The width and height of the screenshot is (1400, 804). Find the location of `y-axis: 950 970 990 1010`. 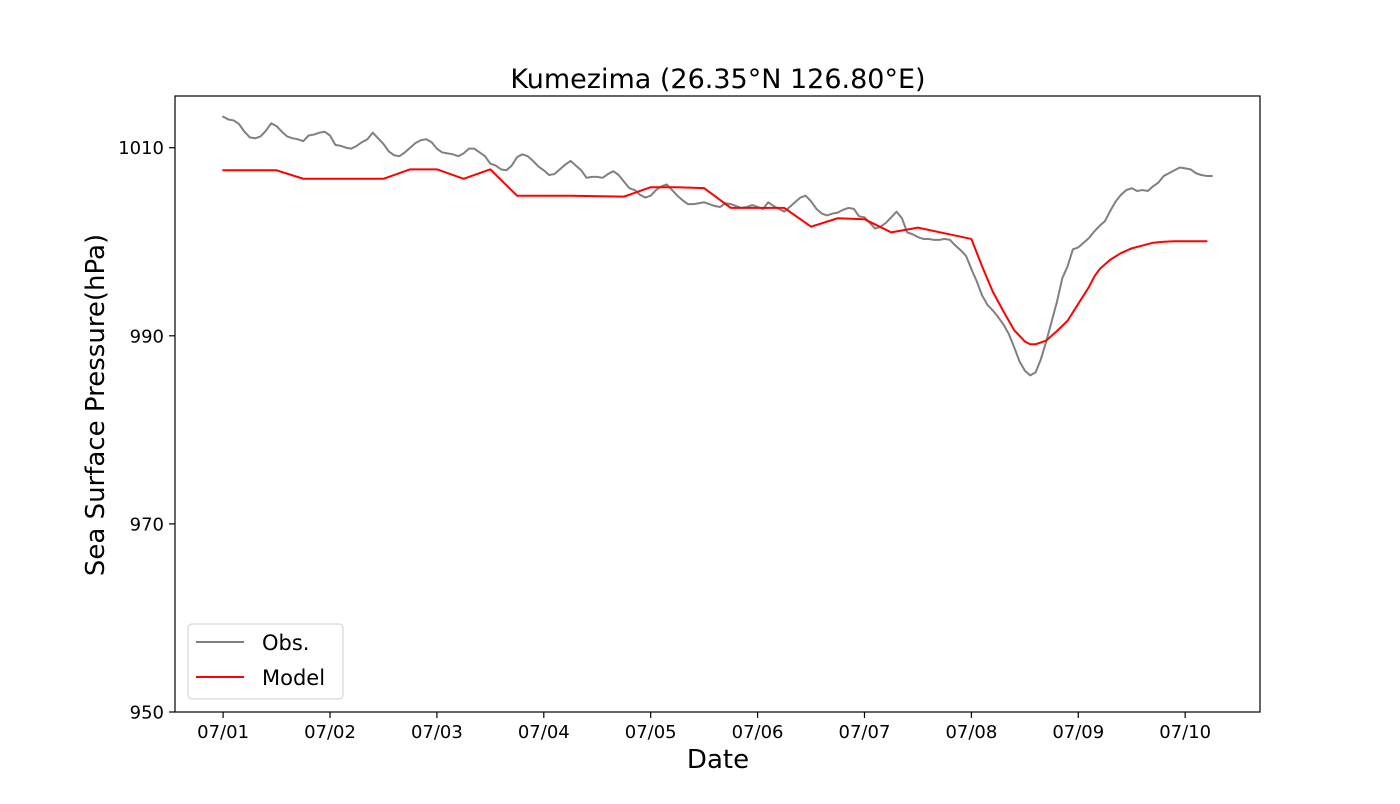

y-axis: 950 970 990 1010 is located at coordinates (146, 431).